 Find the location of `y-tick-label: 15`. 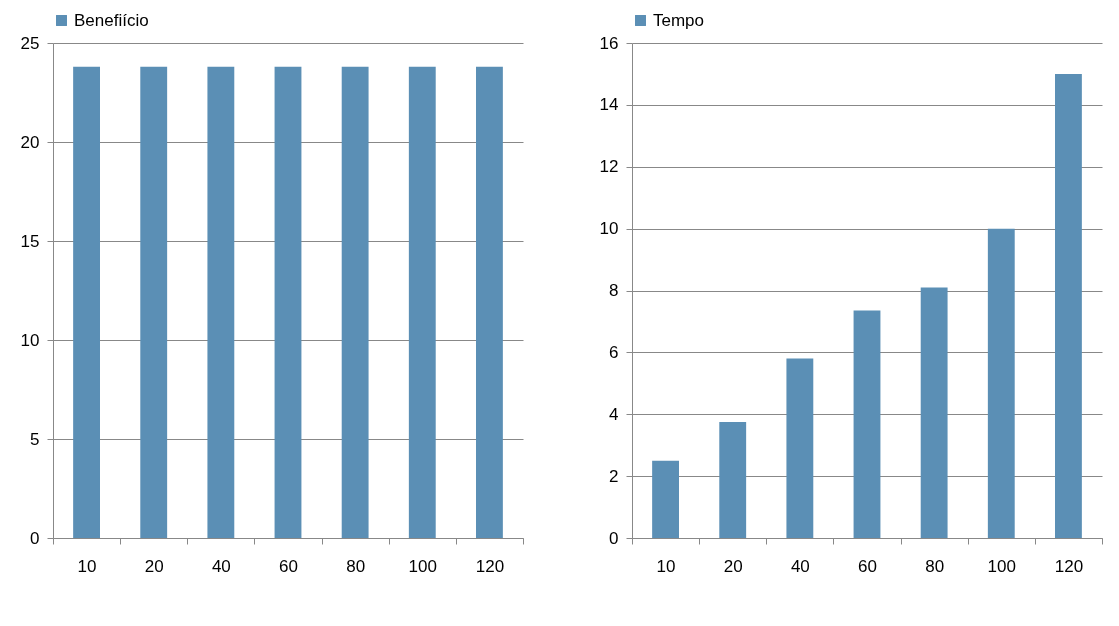

y-tick-label: 15 is located at coordinates (30, 241).